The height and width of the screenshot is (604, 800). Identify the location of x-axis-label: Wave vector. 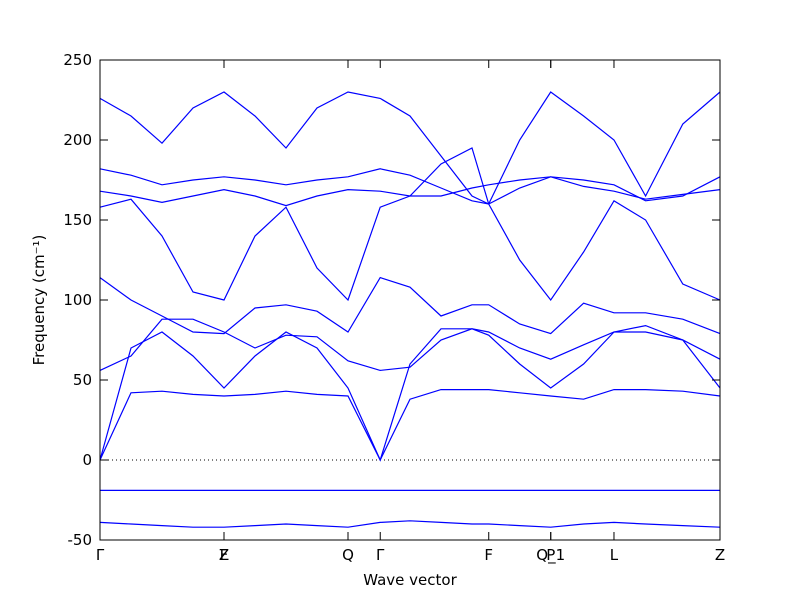
(410, 580).